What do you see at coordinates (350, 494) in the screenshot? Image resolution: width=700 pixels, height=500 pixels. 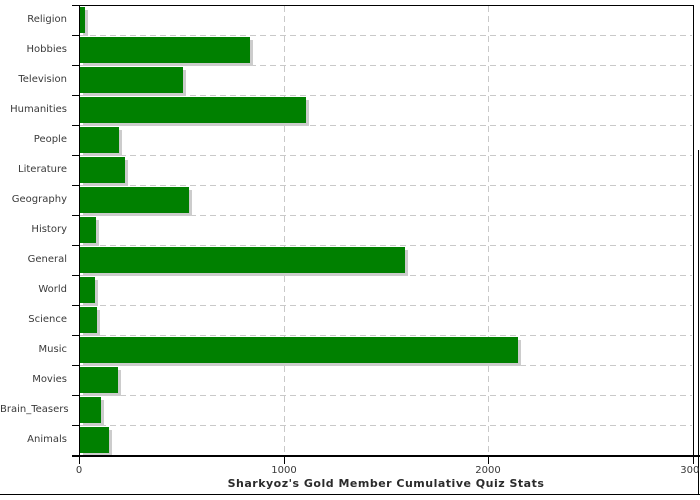 I see `page-bottom-border` at bounding box center [350, 494].